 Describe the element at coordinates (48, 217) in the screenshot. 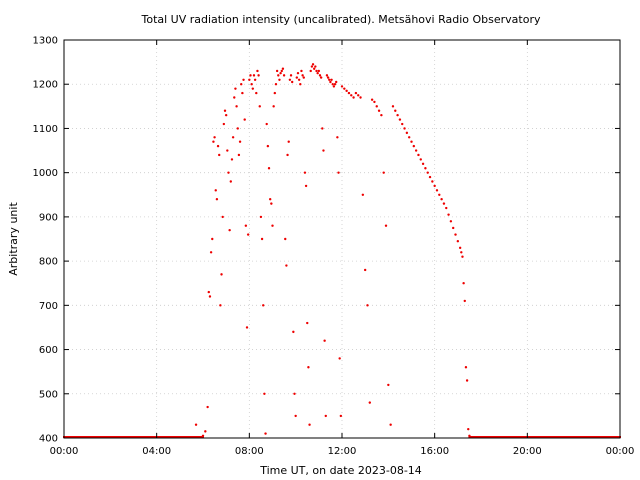

I see `y-tick-label: 900` at that location.